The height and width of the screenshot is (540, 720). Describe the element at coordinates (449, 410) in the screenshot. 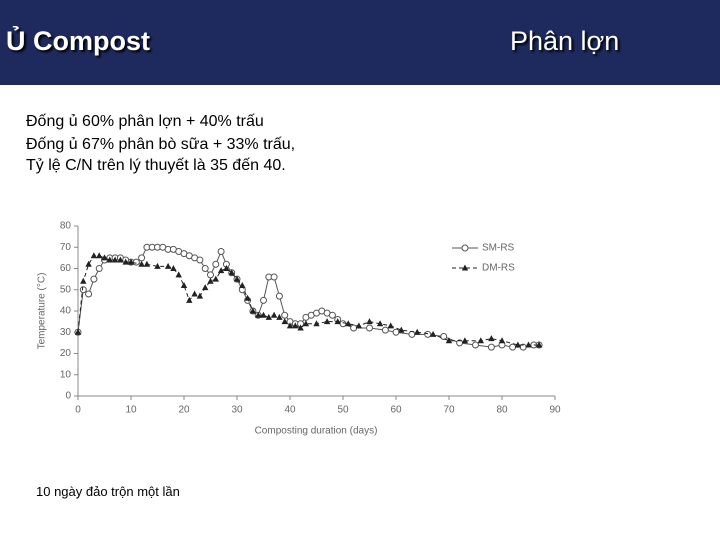

I see `x-tick-label: 70` at that location.